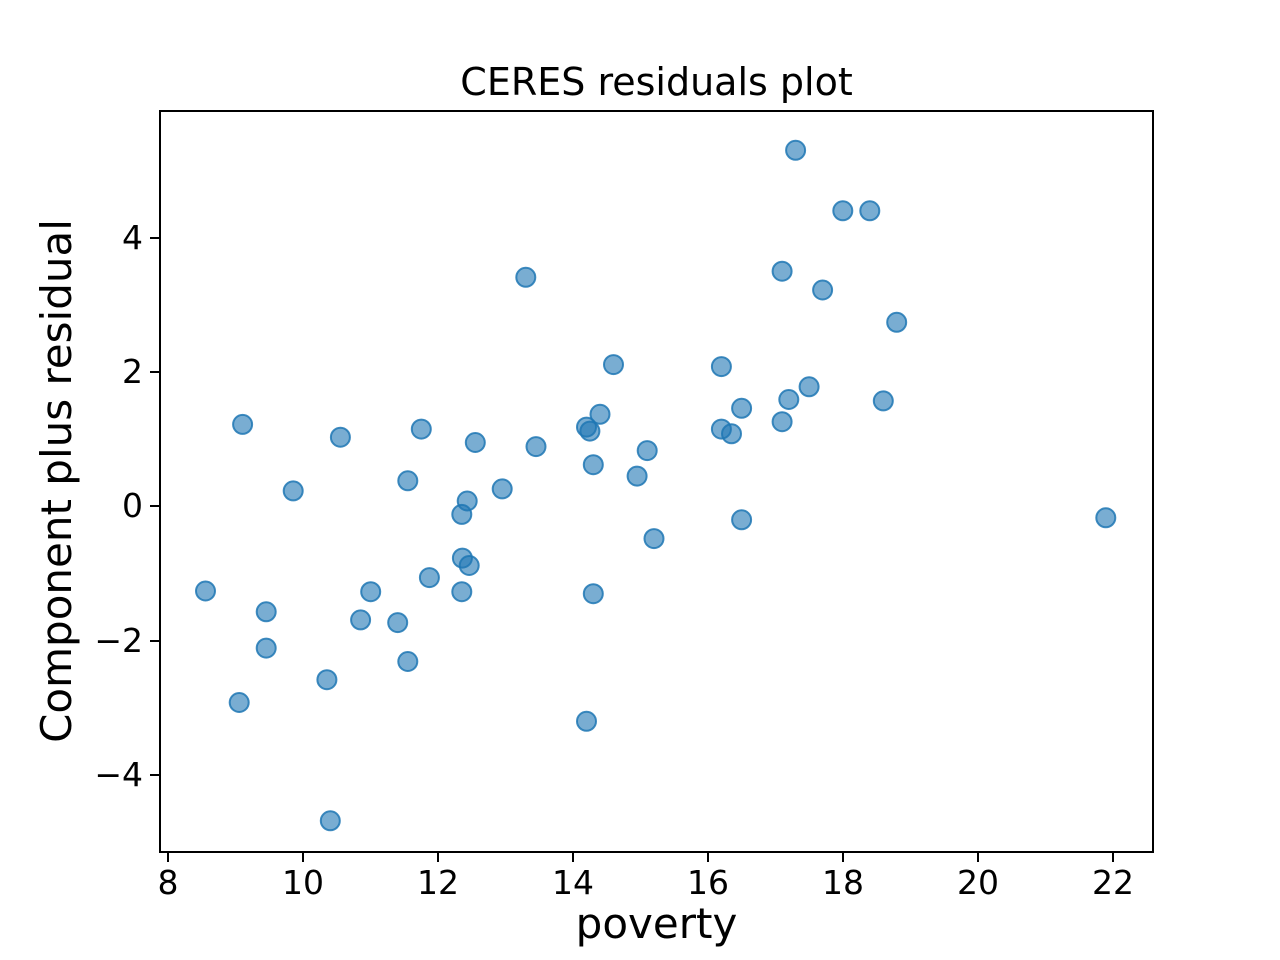  I want to click on y-tick-label: 2, so click(132, 371).